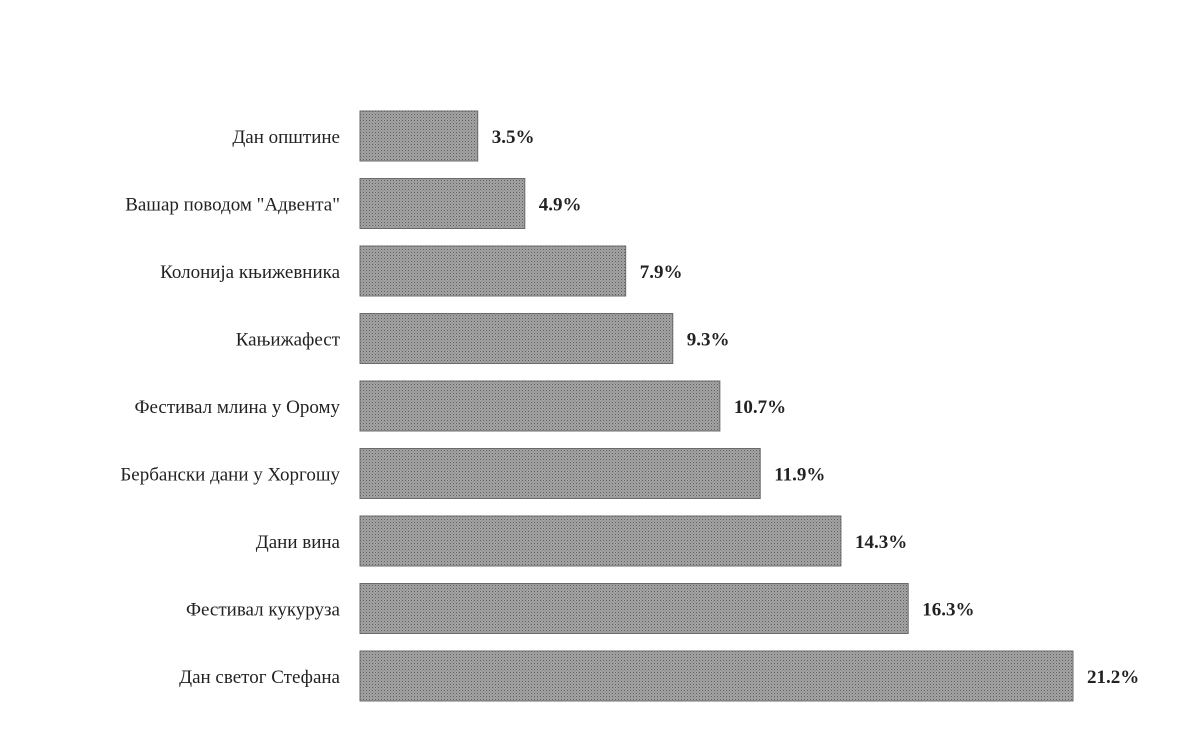 The height and width of the screenshot is (738, 1190). I want to click on value-label-5: 10.7%, so click(760, 407).